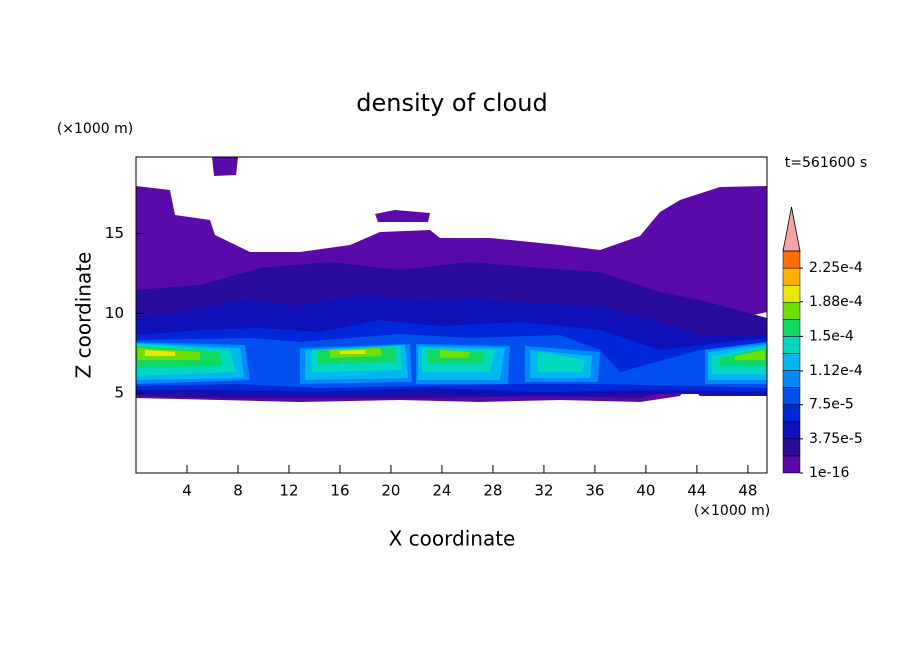 The width and height of the screenshot is (904, 654). What do you see at coordinates (451, 103) in the screenshot?
I see `chart-title: density of cloud` at bounding box center [451, 103].